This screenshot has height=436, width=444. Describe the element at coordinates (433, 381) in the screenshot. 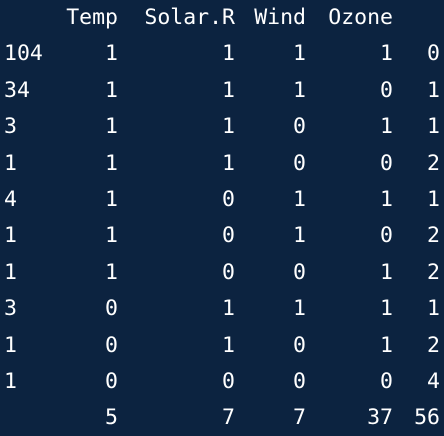

I see `table-cell: 4` at that location.